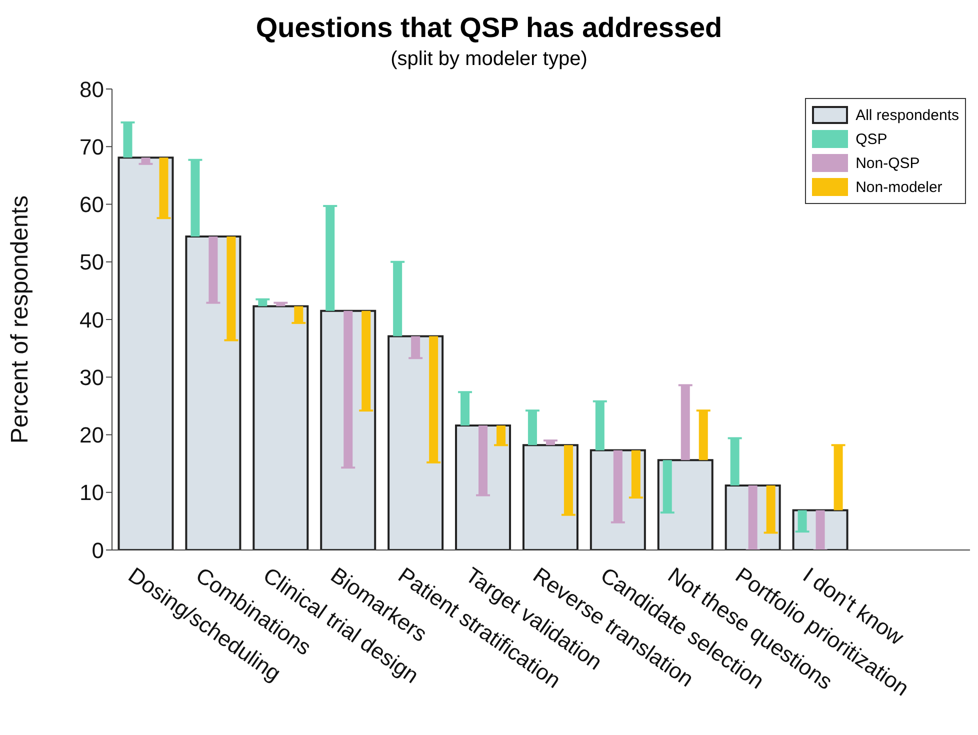 The width and height of the screenshot is (978, 735). I want to click on y-tick-label: 50, so click(92, 262).